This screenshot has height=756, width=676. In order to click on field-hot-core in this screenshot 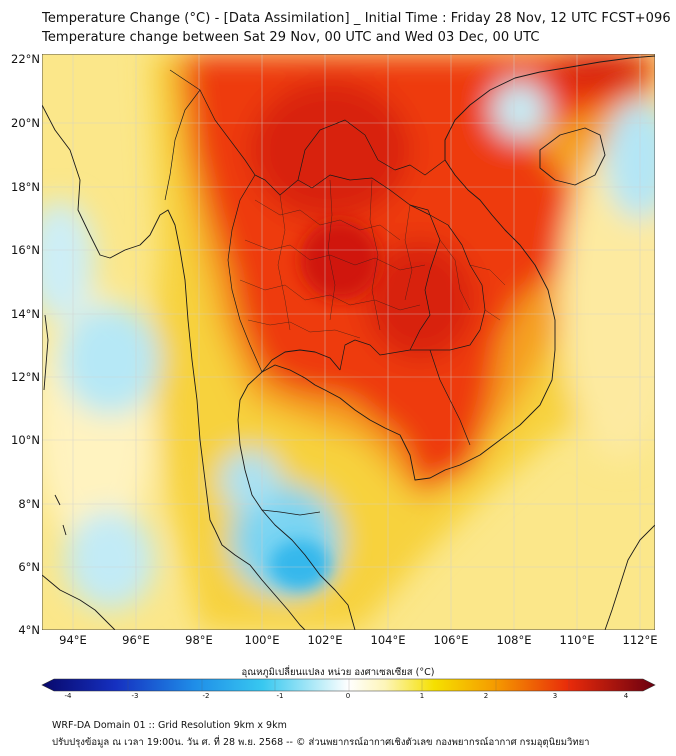, I will do `click(340, 260)`.